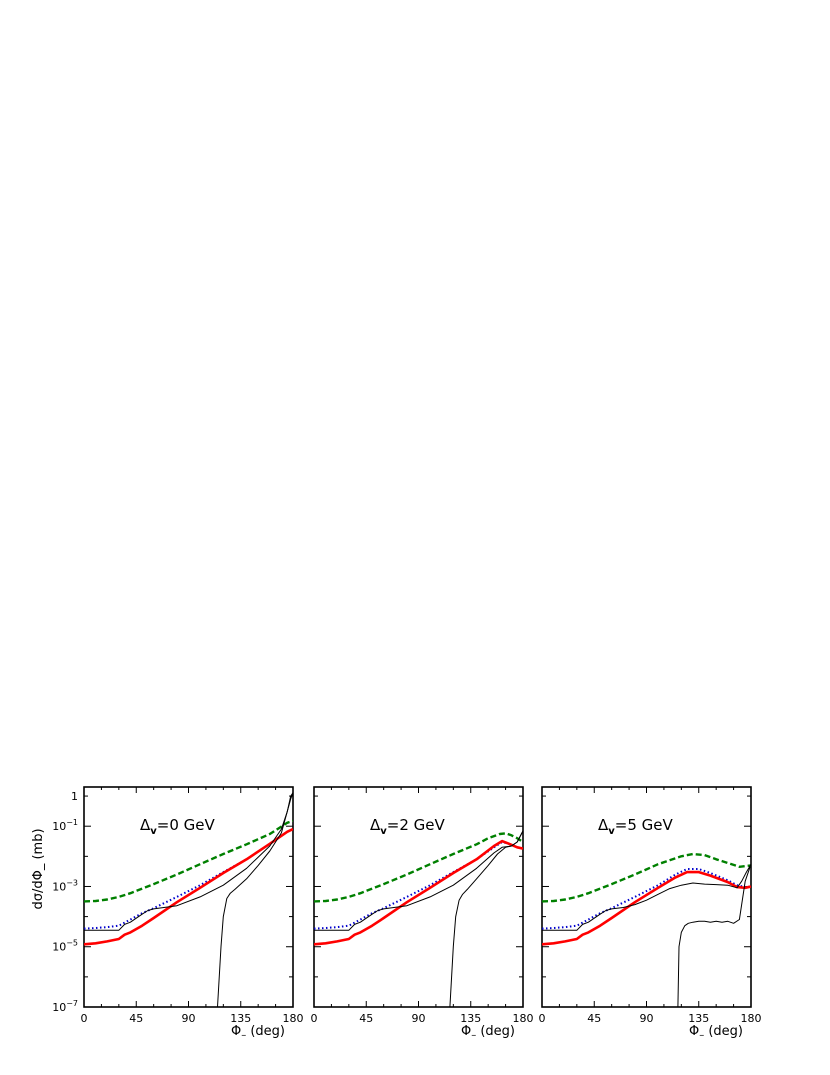 This screenshot has width=830, height=1075. I want to click on y-tick-label: 10⁻³, so click(65, 885).